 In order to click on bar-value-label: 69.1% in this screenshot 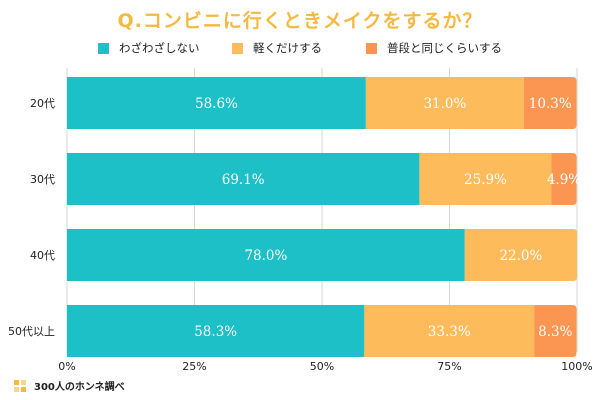, I will do `click(243, 180)`.